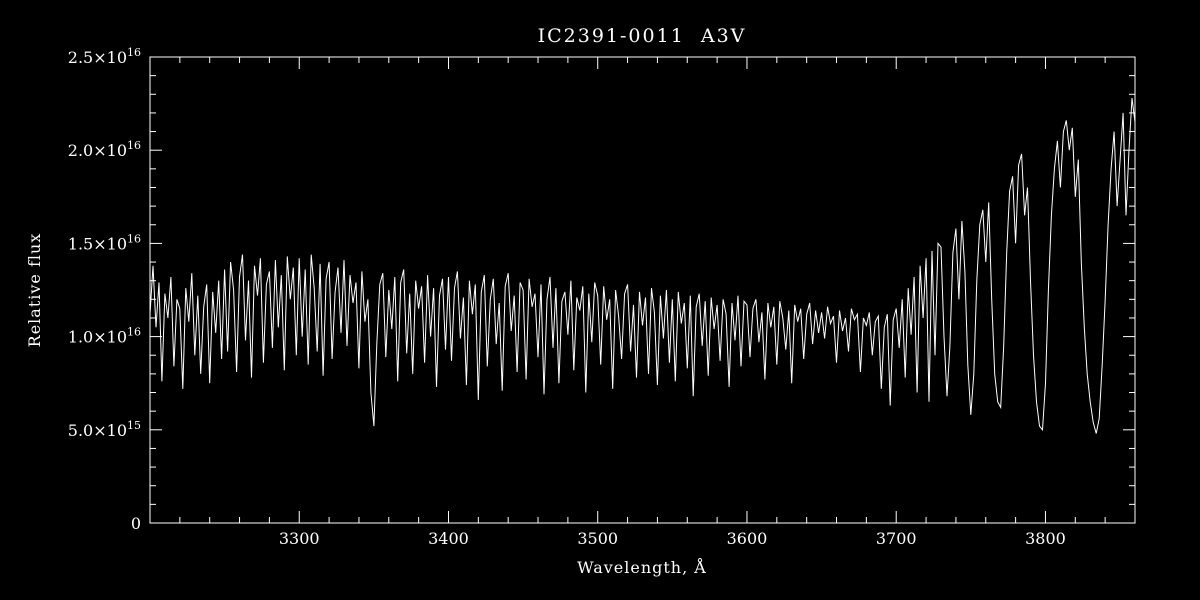 The height and width of the screenshot is (600, 1200). Describe the element at coordinates (896, 538) in the screenshot. I see `x-tick-label: 3700` at that location.